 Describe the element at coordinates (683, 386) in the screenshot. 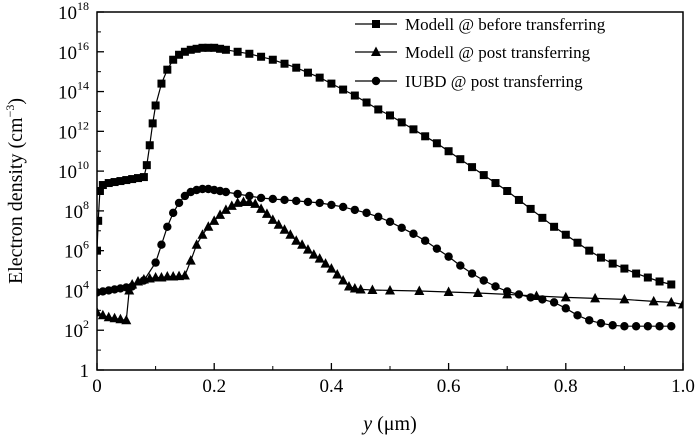

I see `x-tick-label: 1.0` at that location.